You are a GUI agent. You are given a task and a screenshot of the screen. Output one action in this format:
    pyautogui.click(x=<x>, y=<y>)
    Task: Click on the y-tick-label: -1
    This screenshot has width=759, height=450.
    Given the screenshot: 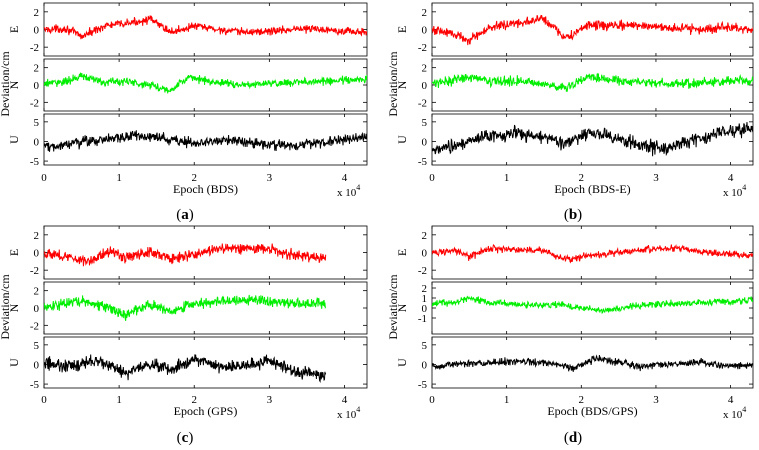 What is the action you would take?
    pyautogui.click(x=422, y=319)
    